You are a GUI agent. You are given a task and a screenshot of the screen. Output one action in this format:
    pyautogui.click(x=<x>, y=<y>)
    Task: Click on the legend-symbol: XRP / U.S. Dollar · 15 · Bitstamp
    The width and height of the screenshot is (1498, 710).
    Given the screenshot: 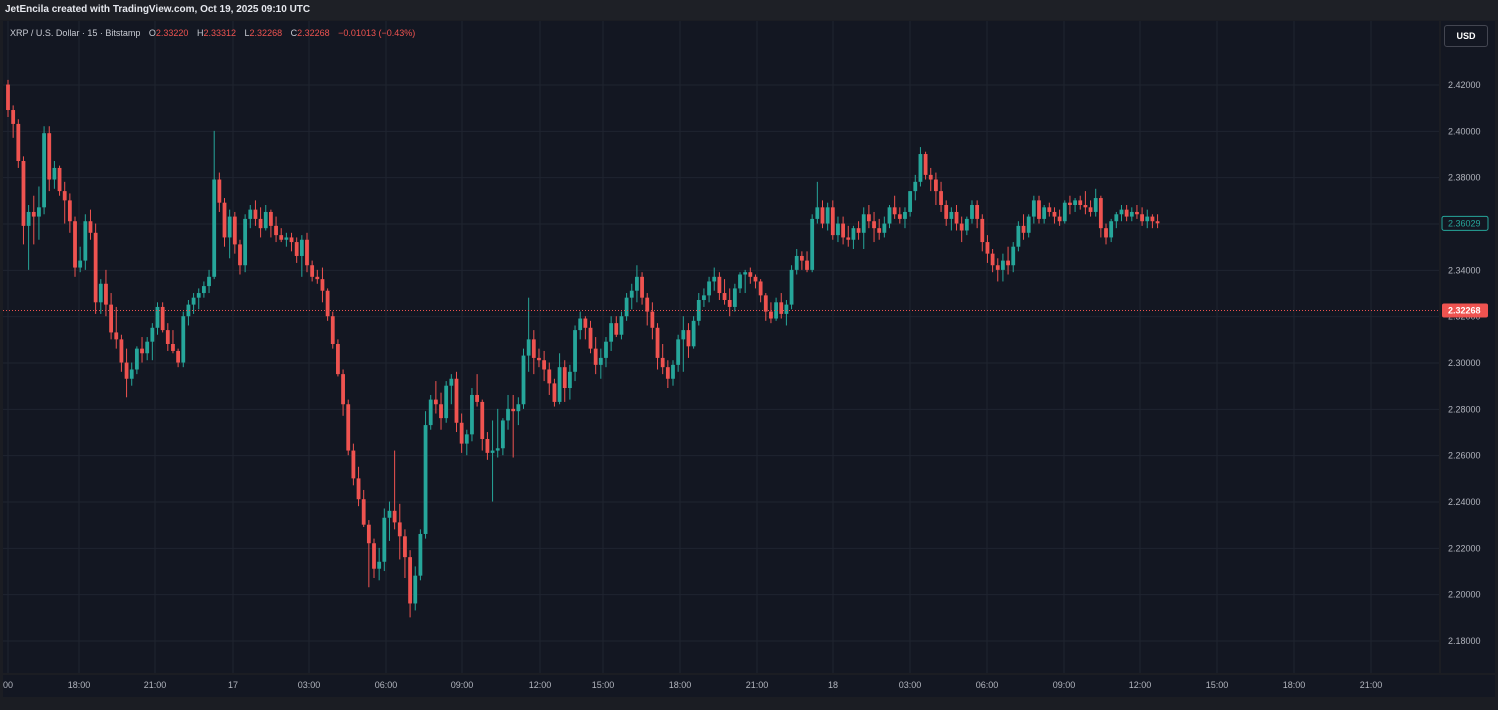 What is the action you would take?
    pyautogui.click(x=75, y=33)
    